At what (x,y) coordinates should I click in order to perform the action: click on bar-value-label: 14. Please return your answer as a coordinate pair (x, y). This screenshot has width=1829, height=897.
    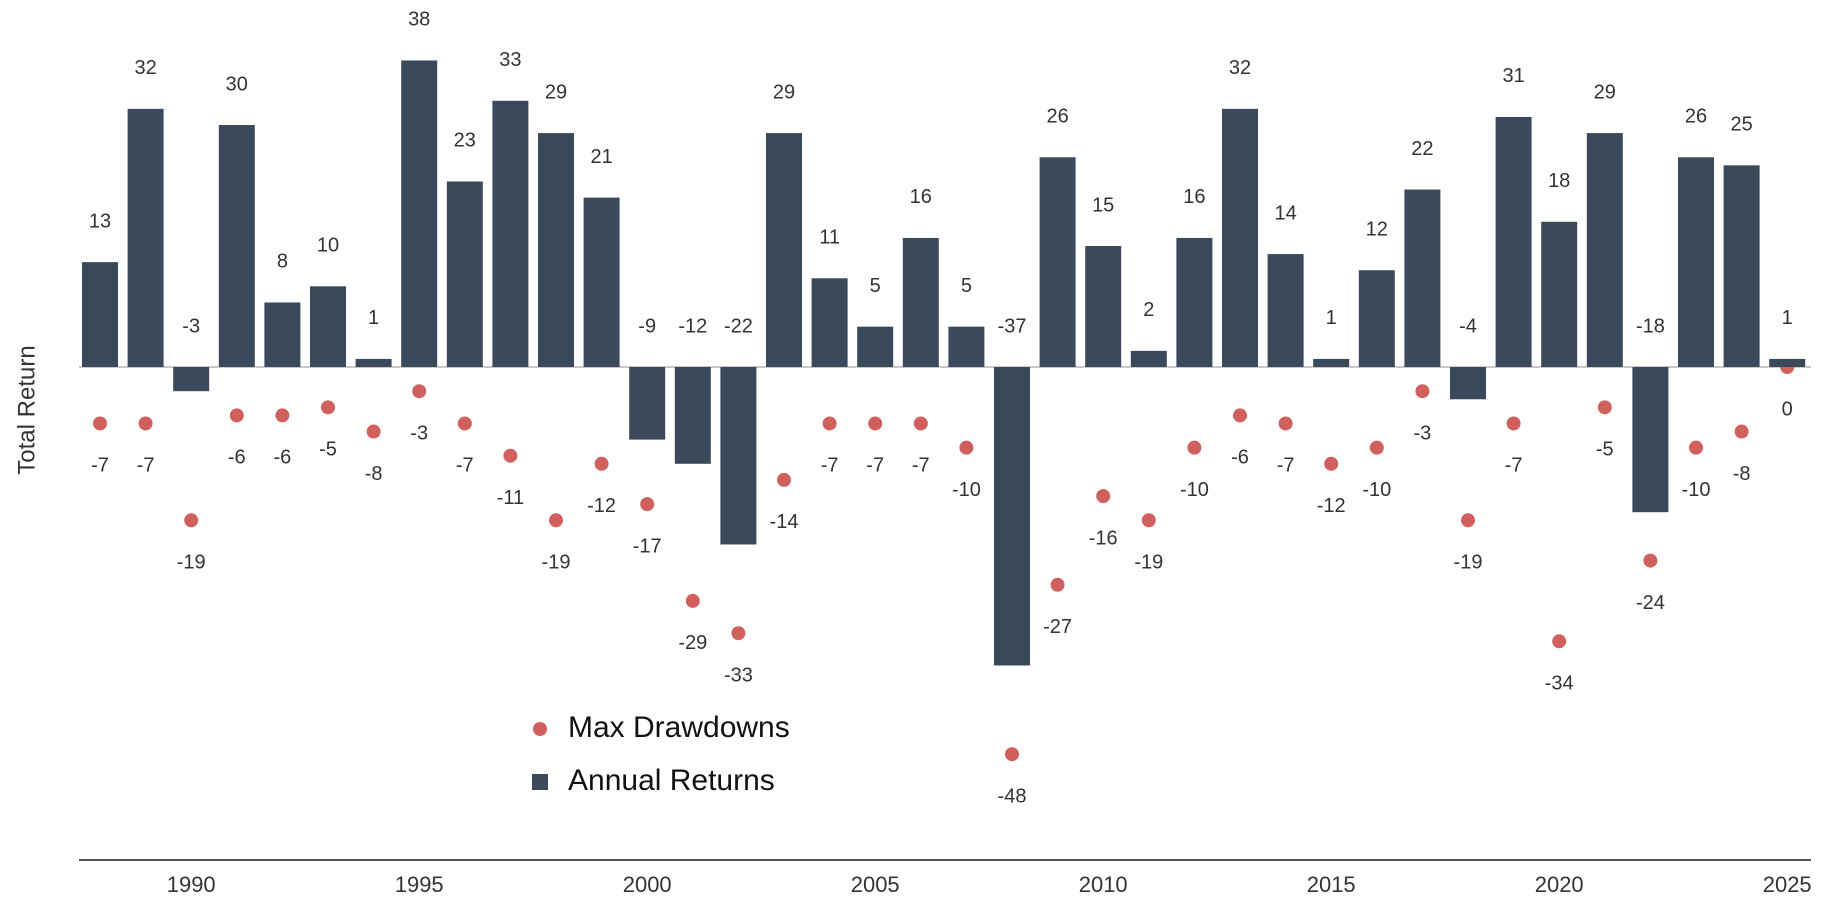
    Looking at the image, I should click on (1285, 213).